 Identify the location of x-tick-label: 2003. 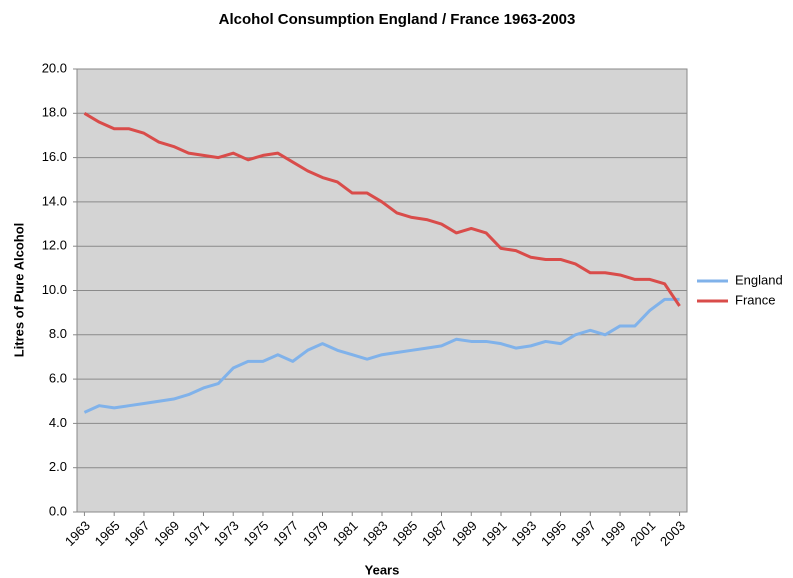
(672, 533).